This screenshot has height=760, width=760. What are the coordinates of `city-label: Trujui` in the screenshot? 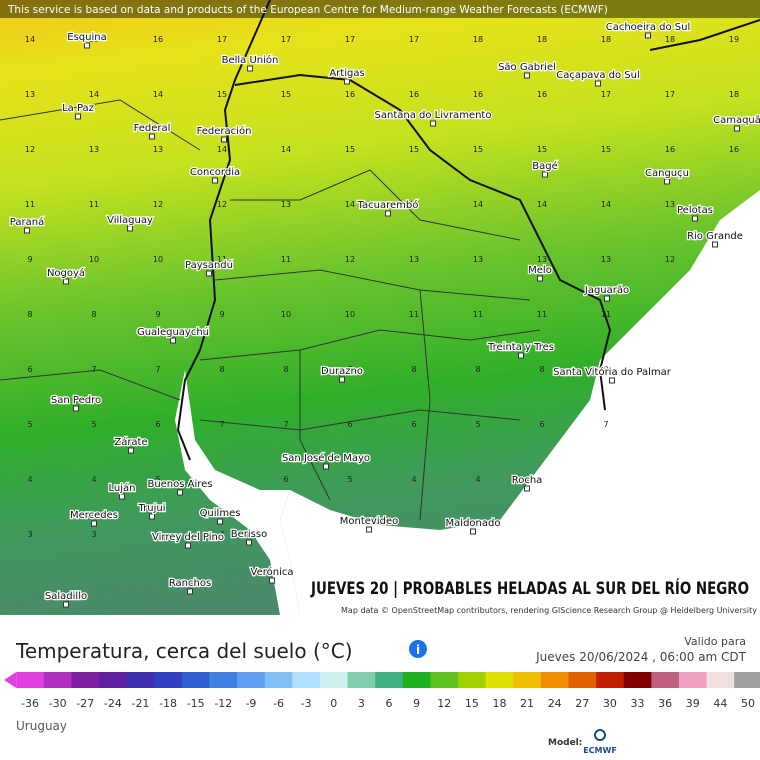 It's located at (152, 508).